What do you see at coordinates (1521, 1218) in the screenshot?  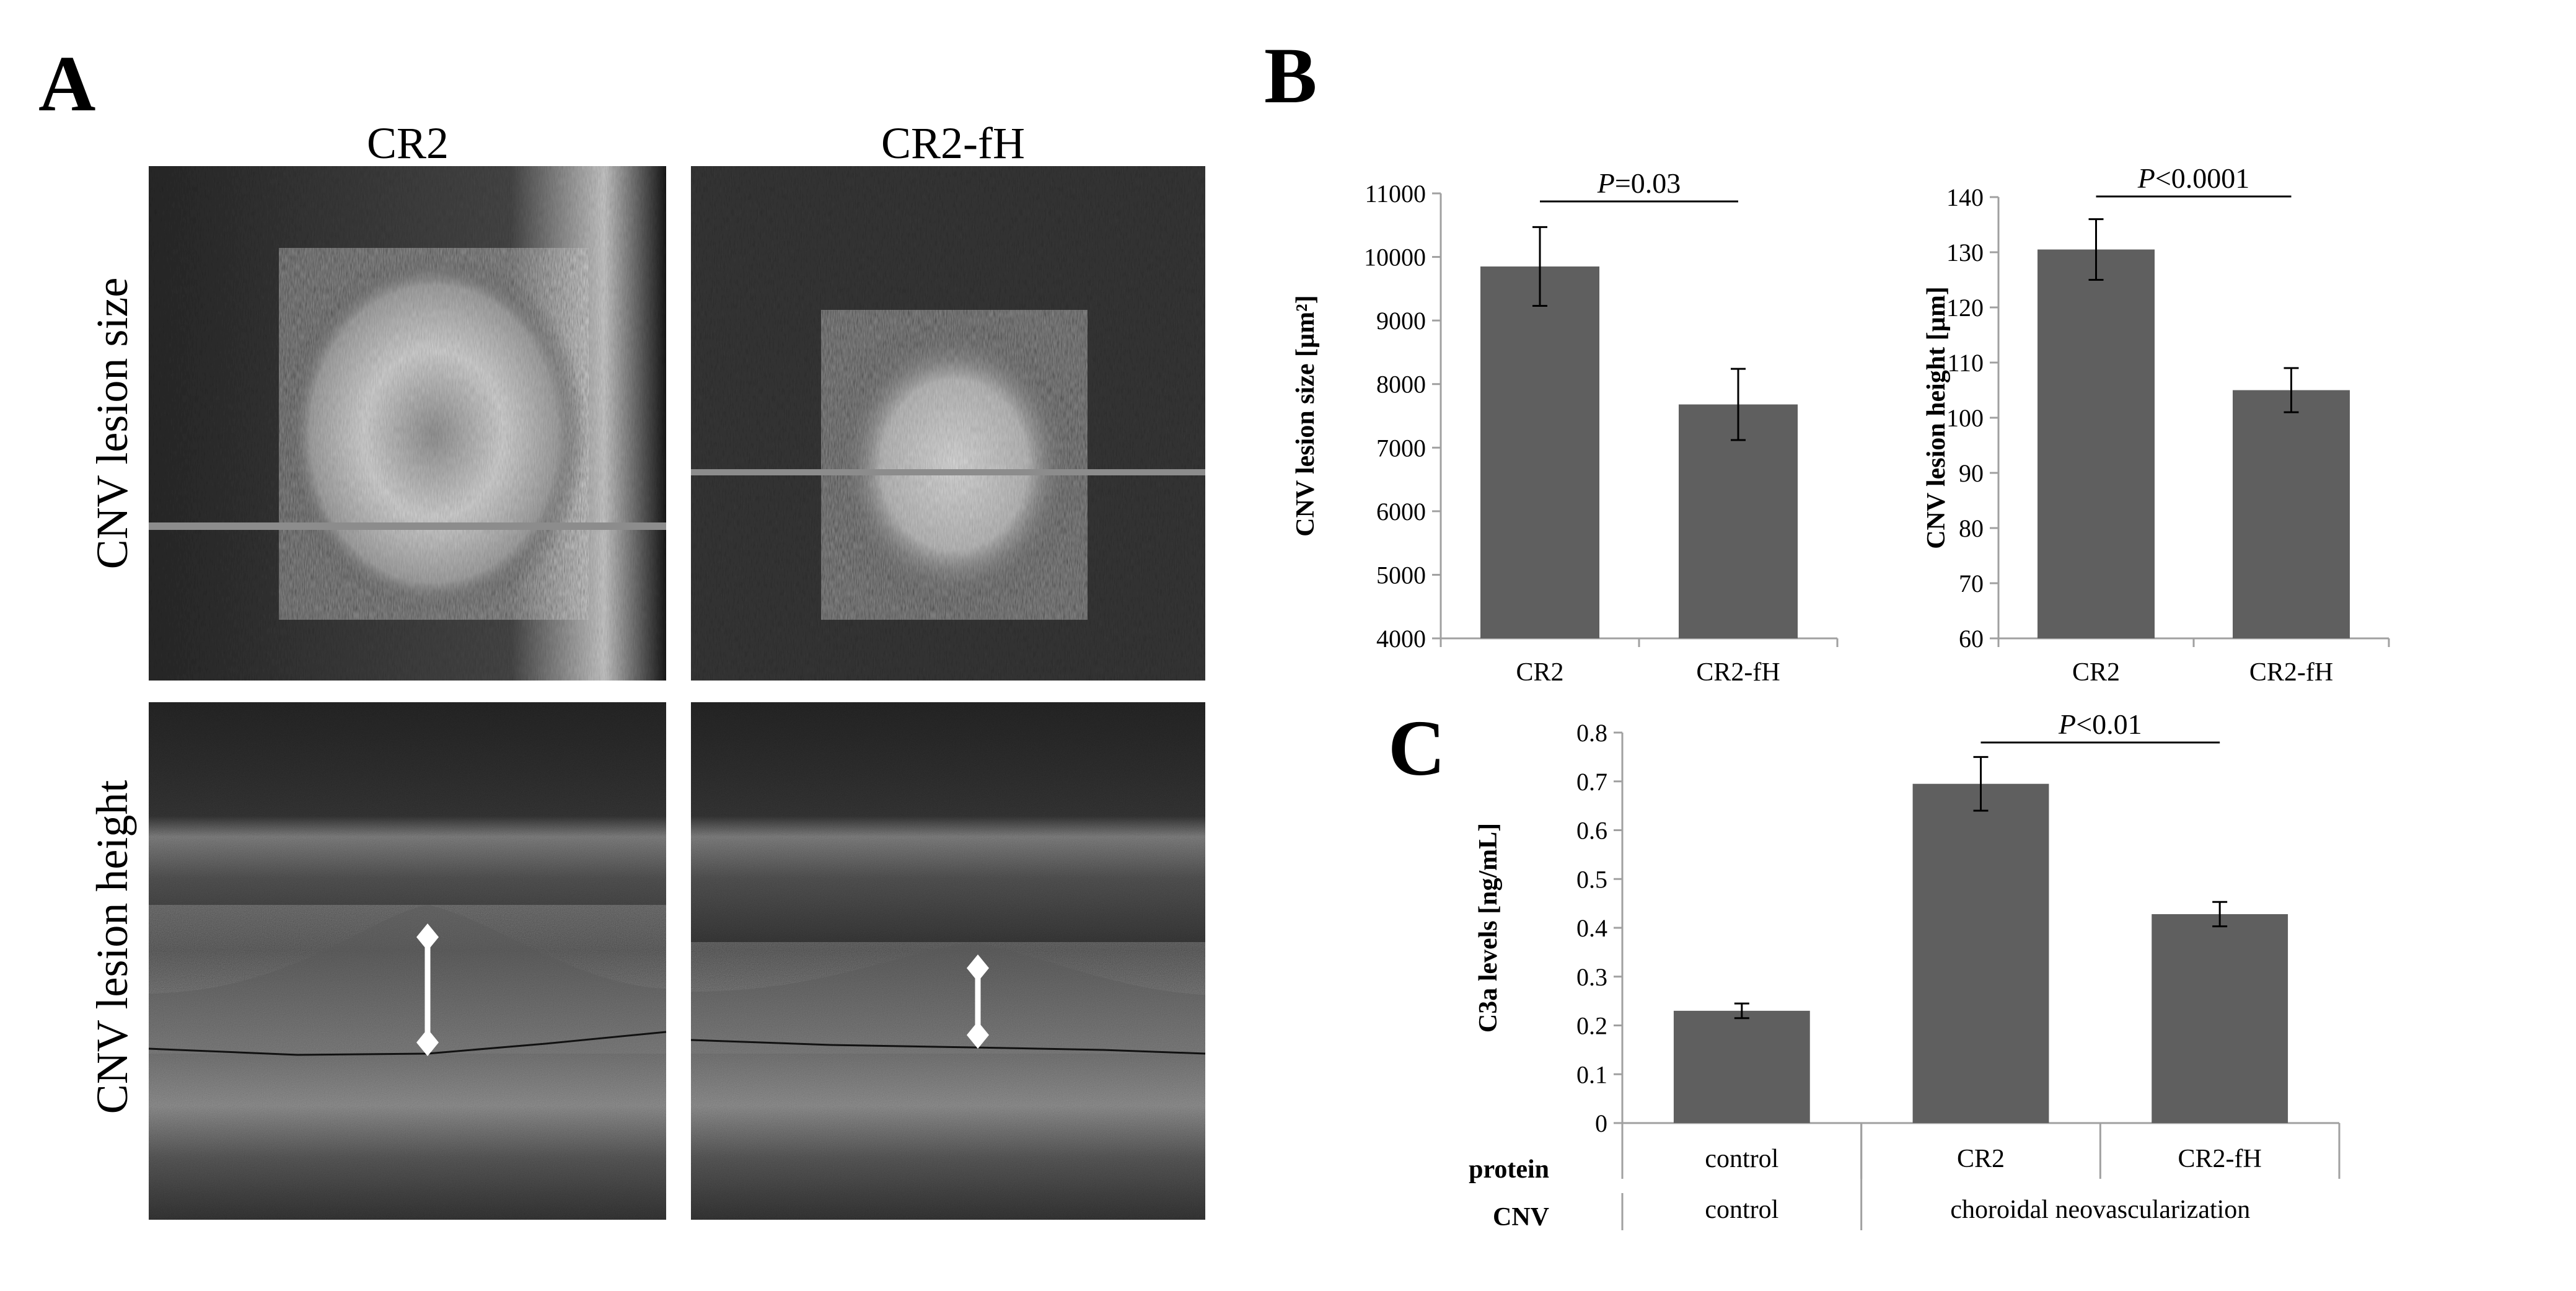 I see `row-label-cnv: CNV` at bounding box center [1521, 1218].